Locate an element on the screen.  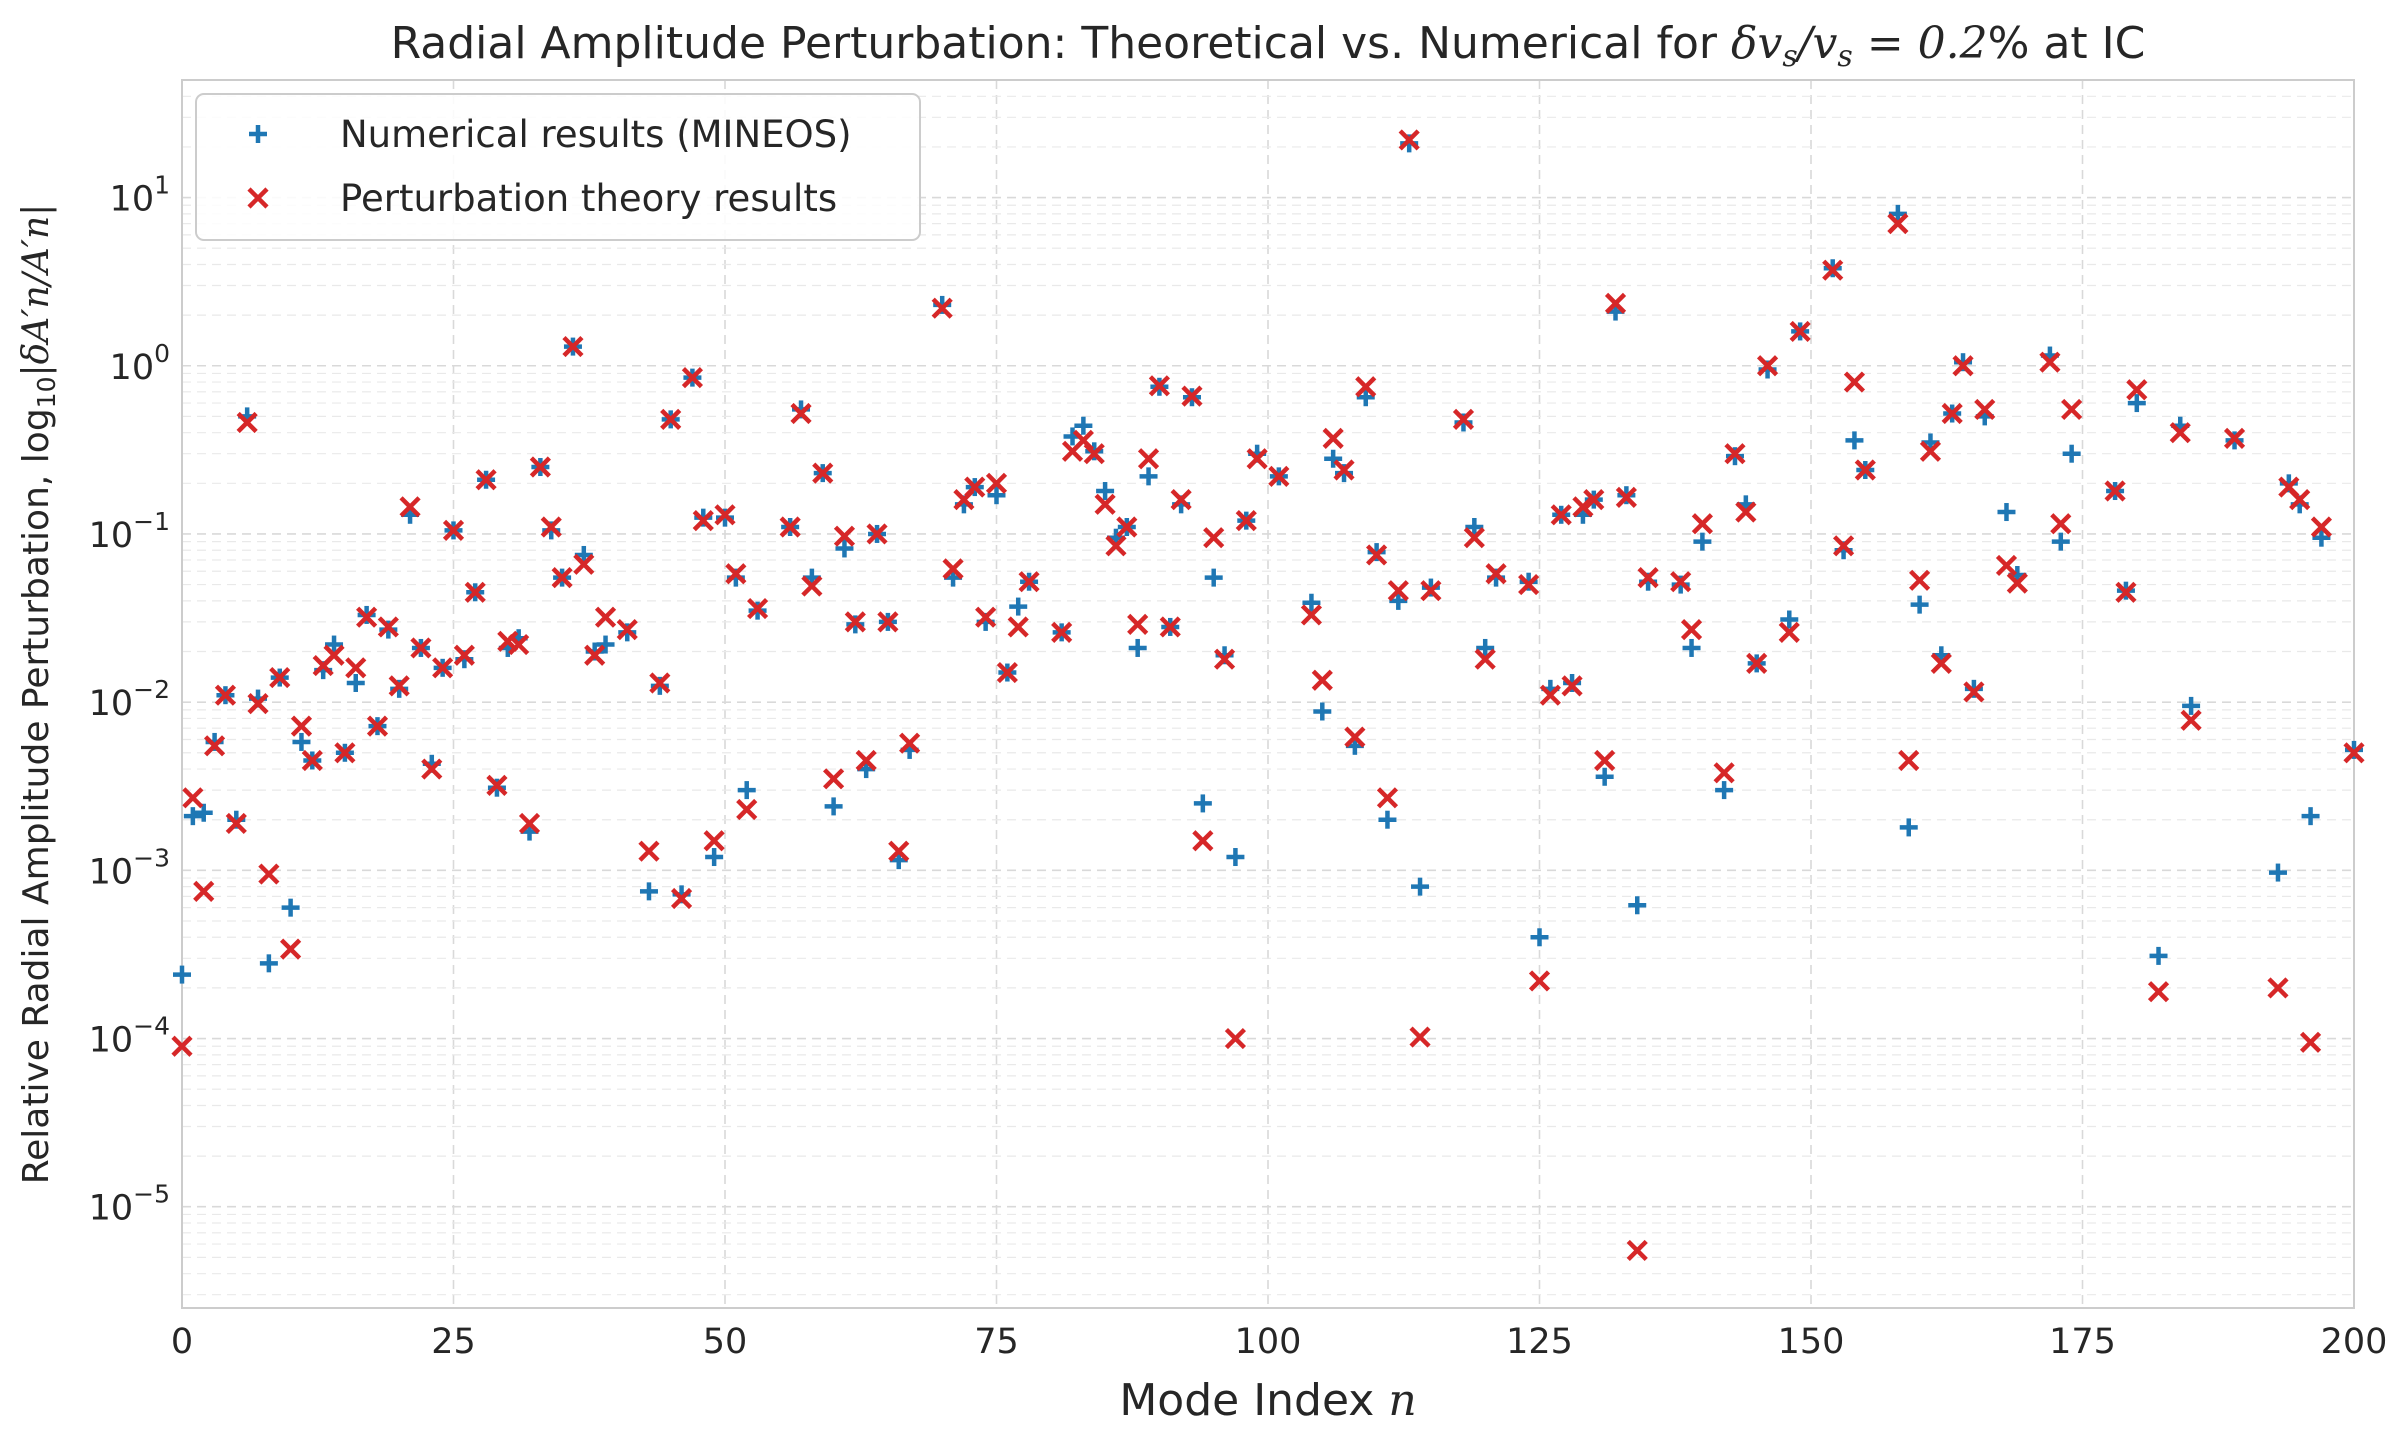
x-tick-label: 125 is located at coordinates (1539, 1342).